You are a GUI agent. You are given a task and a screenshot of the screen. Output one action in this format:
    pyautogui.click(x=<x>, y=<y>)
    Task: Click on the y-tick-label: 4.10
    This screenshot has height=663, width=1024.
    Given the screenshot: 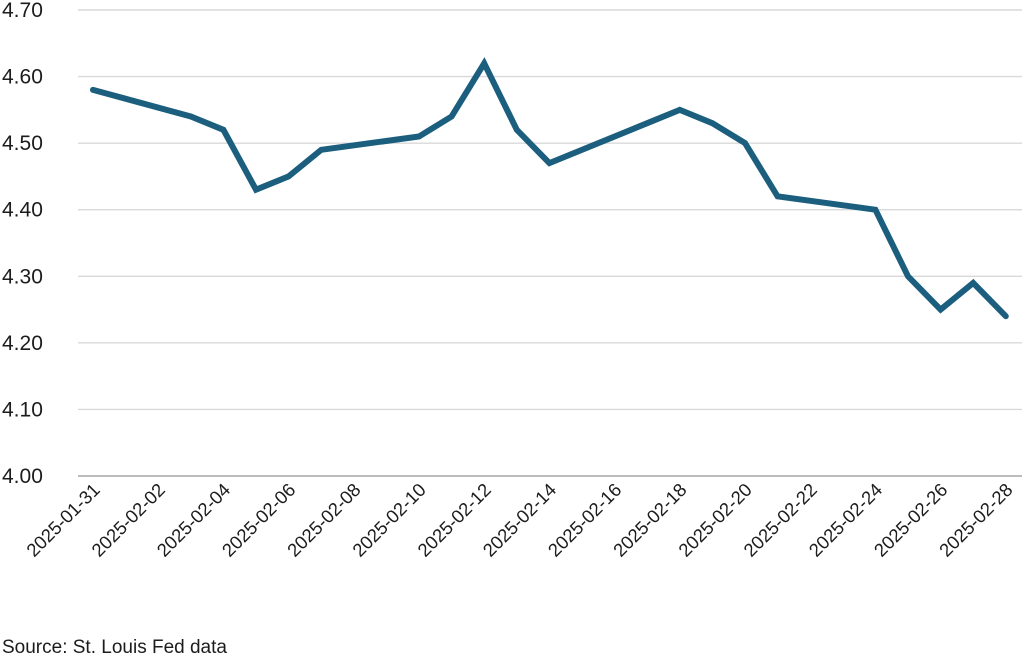 What is the action you would take?
    pyautogui.click(x=22, y=409)
    